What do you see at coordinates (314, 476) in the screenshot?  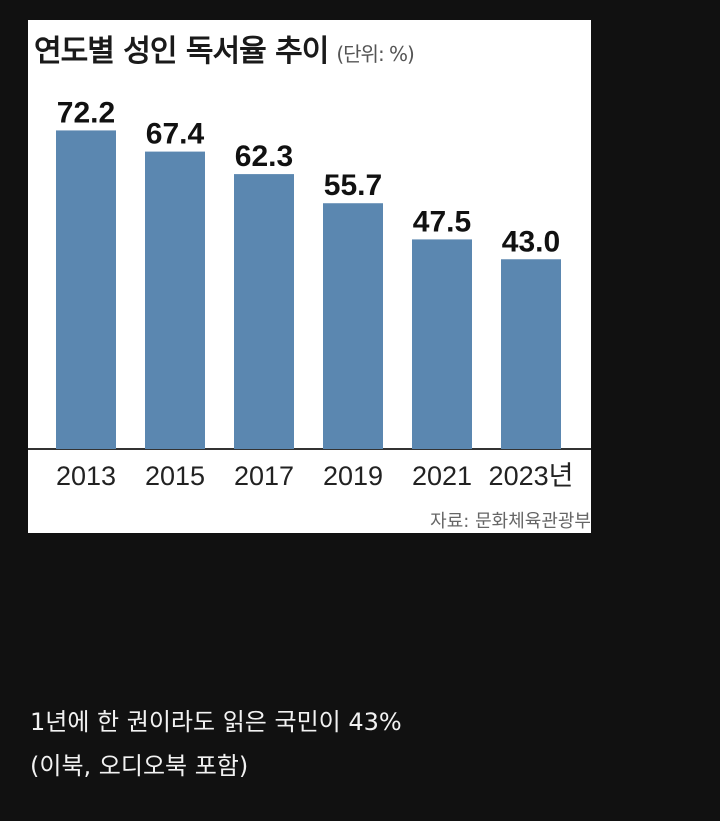 I see `x-tick-labels-group: 2013 2015 2017 2019 2021 2023년` at bounding box center [314, 476].